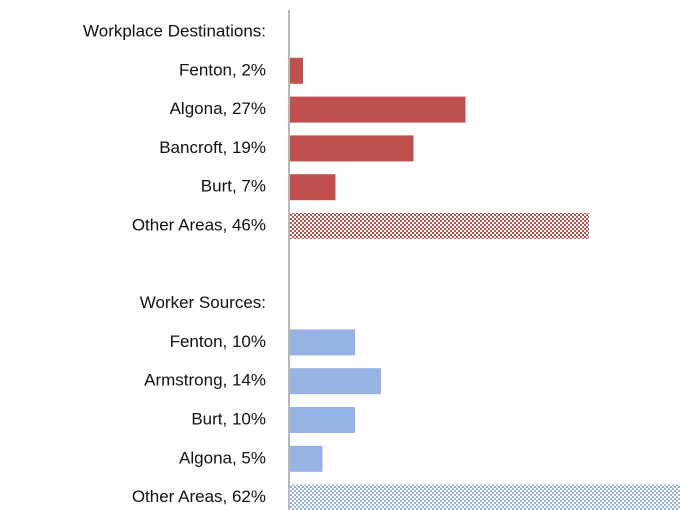 Image resolution: width=680 pixels, height=510 pixels. What do you see at coordinates (212, 147) in the screenshot?
I see `category-label: Bancroft, 19%` at bounding box center [212, 147].